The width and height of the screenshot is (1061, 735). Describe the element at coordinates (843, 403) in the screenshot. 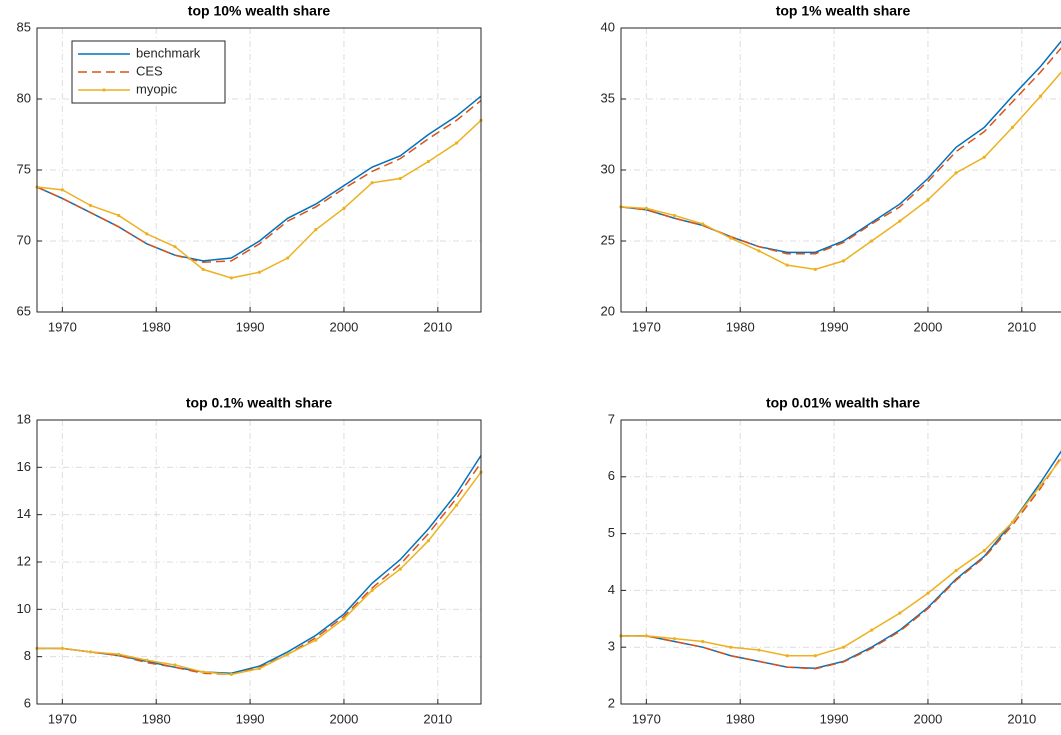

I see `chart-title: top 0.01% wealth share` at that location.